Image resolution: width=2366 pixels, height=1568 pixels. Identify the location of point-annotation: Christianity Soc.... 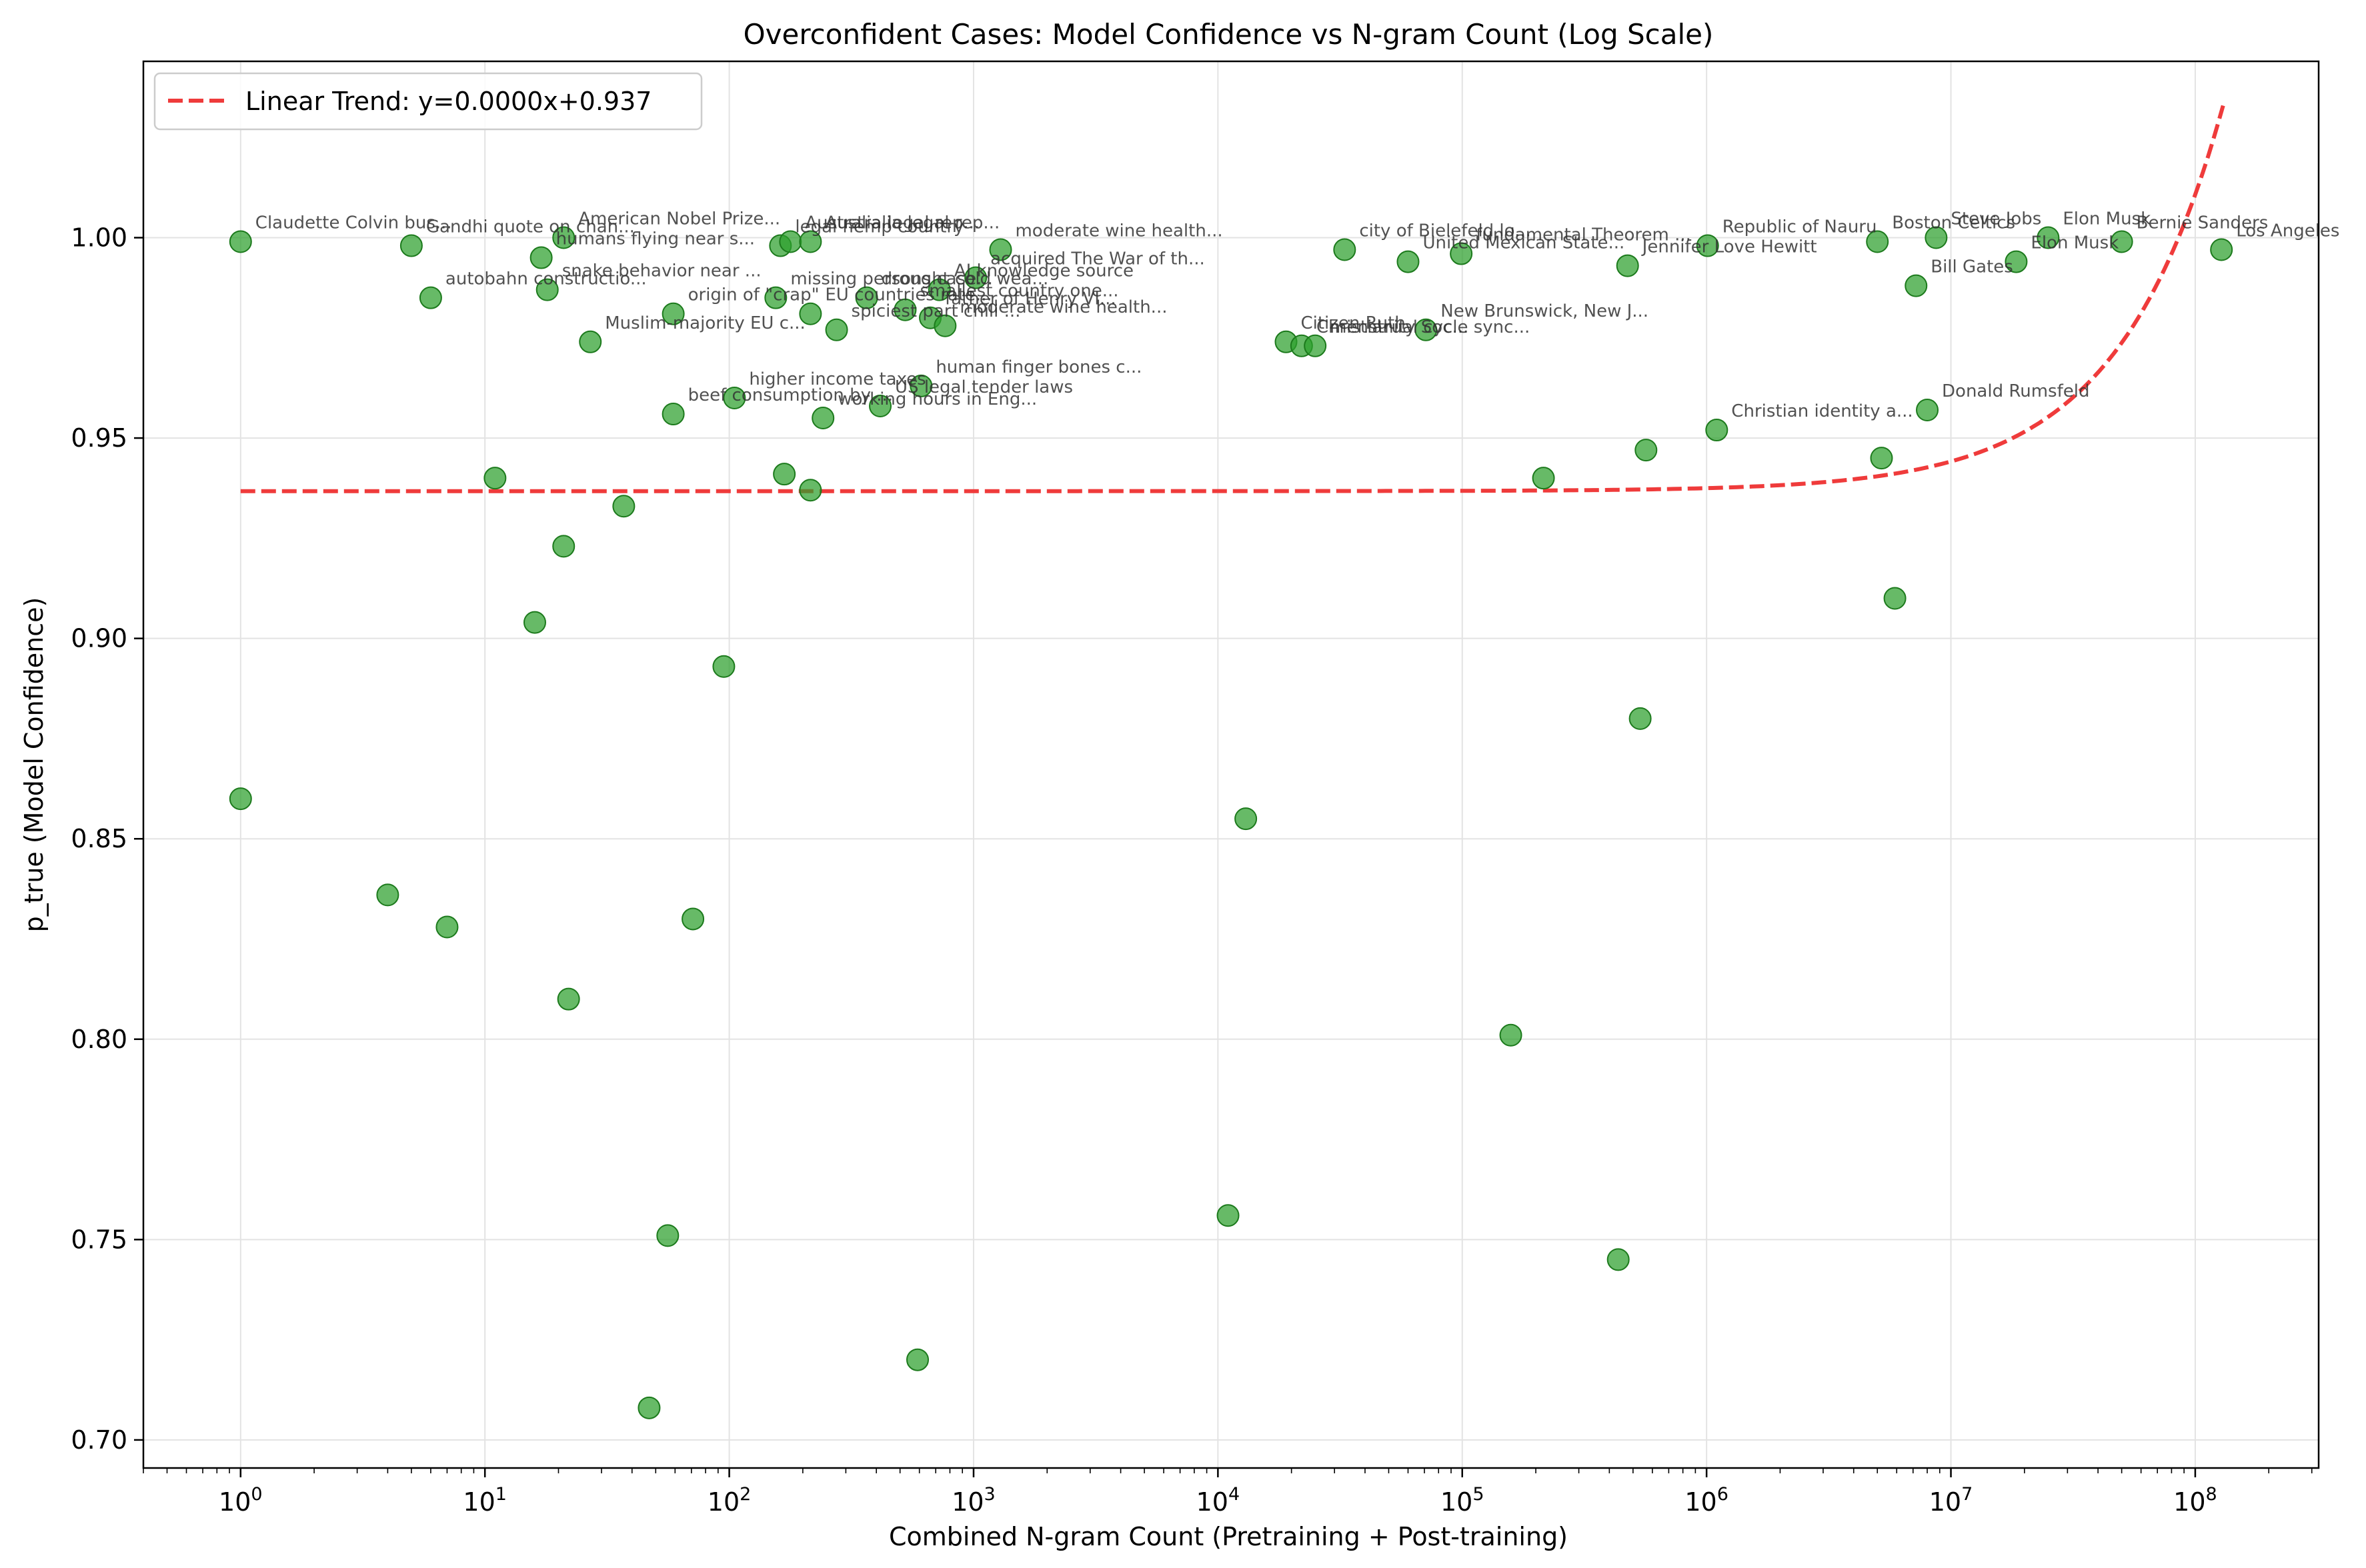
(1392, 327).